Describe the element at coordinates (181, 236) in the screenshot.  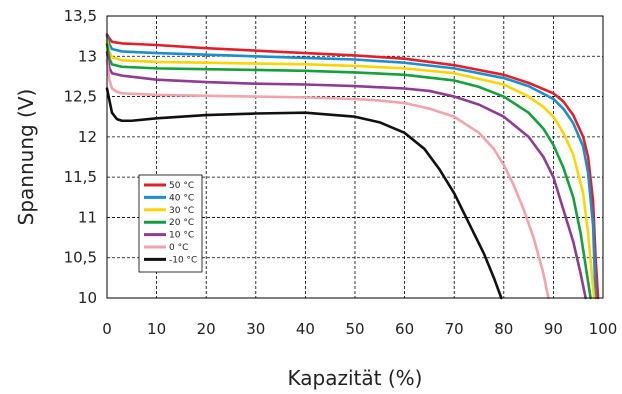
I see `legend-label: 10 °C` at that location.